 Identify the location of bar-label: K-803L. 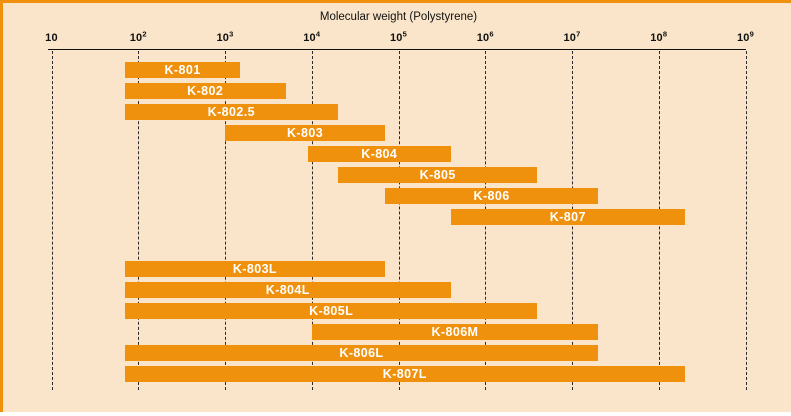
(254, 269).